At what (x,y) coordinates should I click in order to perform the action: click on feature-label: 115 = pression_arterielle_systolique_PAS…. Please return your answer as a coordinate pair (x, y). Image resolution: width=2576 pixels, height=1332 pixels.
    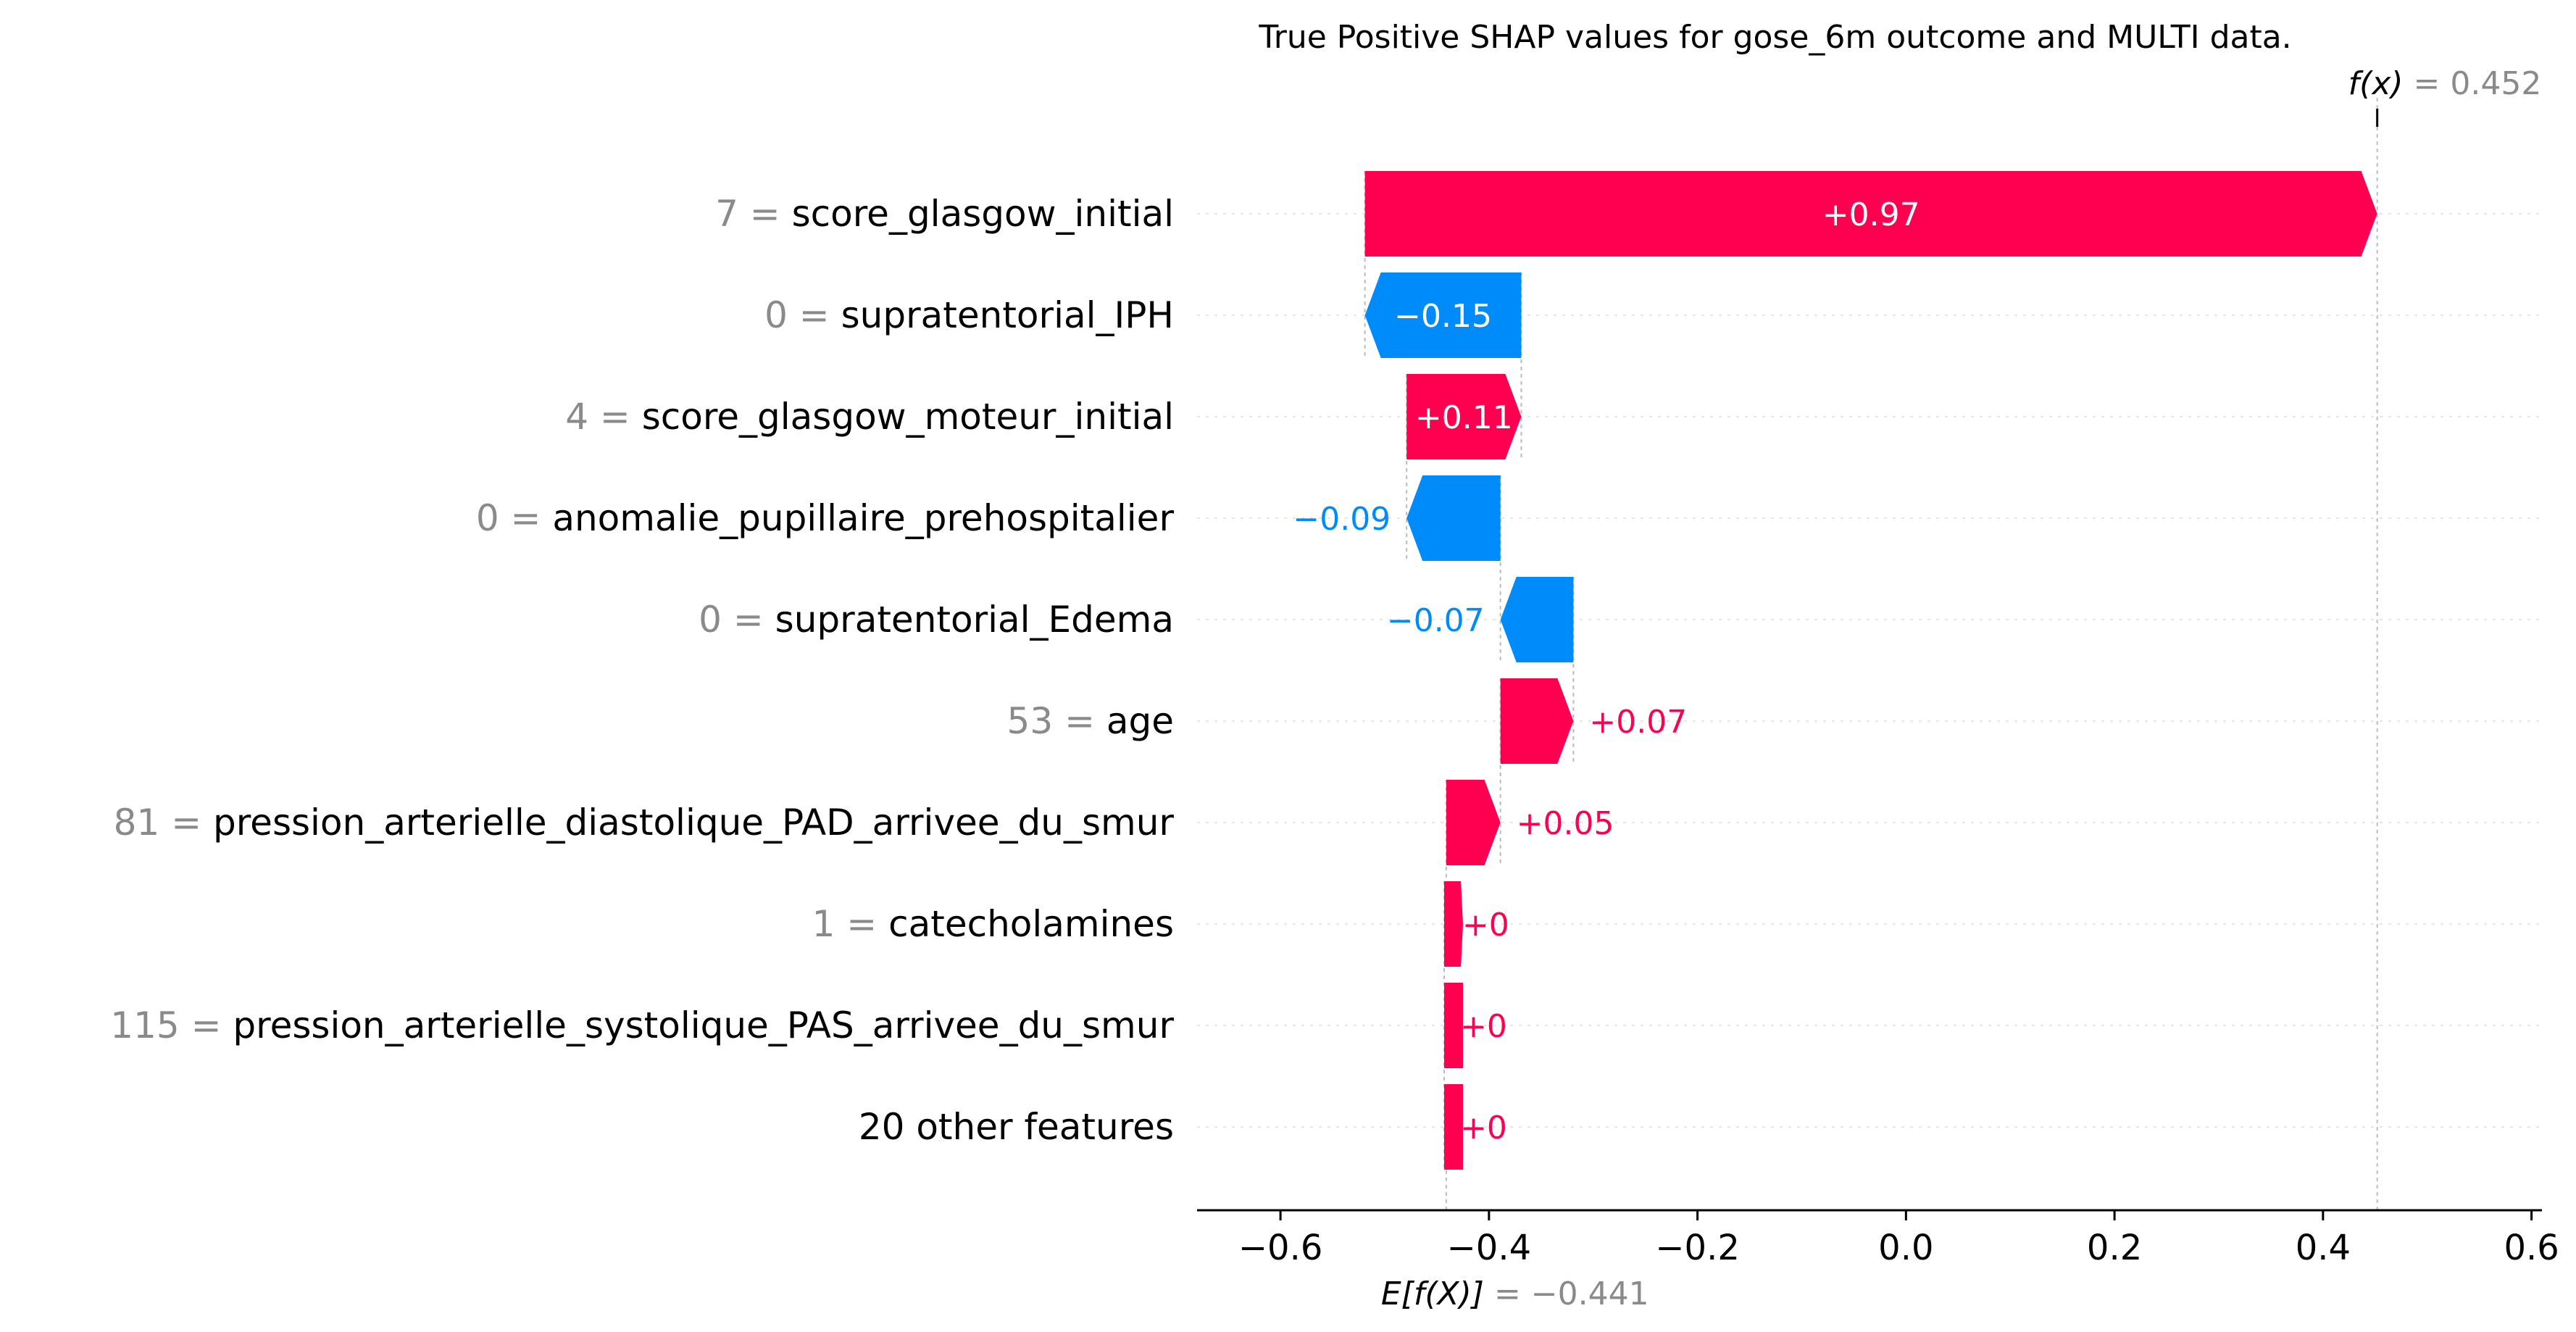
    Looking at the image, I should click on (642, 1025).